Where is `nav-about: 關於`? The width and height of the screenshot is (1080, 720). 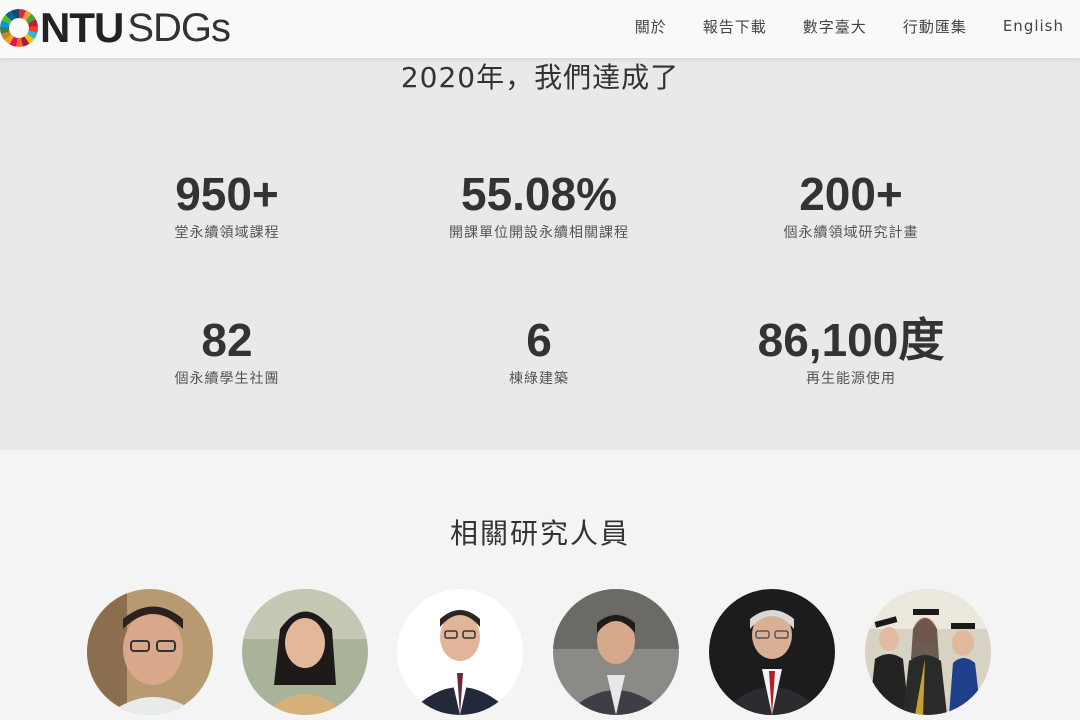
nav-about: 關於 is located at coordinates (651, 26).